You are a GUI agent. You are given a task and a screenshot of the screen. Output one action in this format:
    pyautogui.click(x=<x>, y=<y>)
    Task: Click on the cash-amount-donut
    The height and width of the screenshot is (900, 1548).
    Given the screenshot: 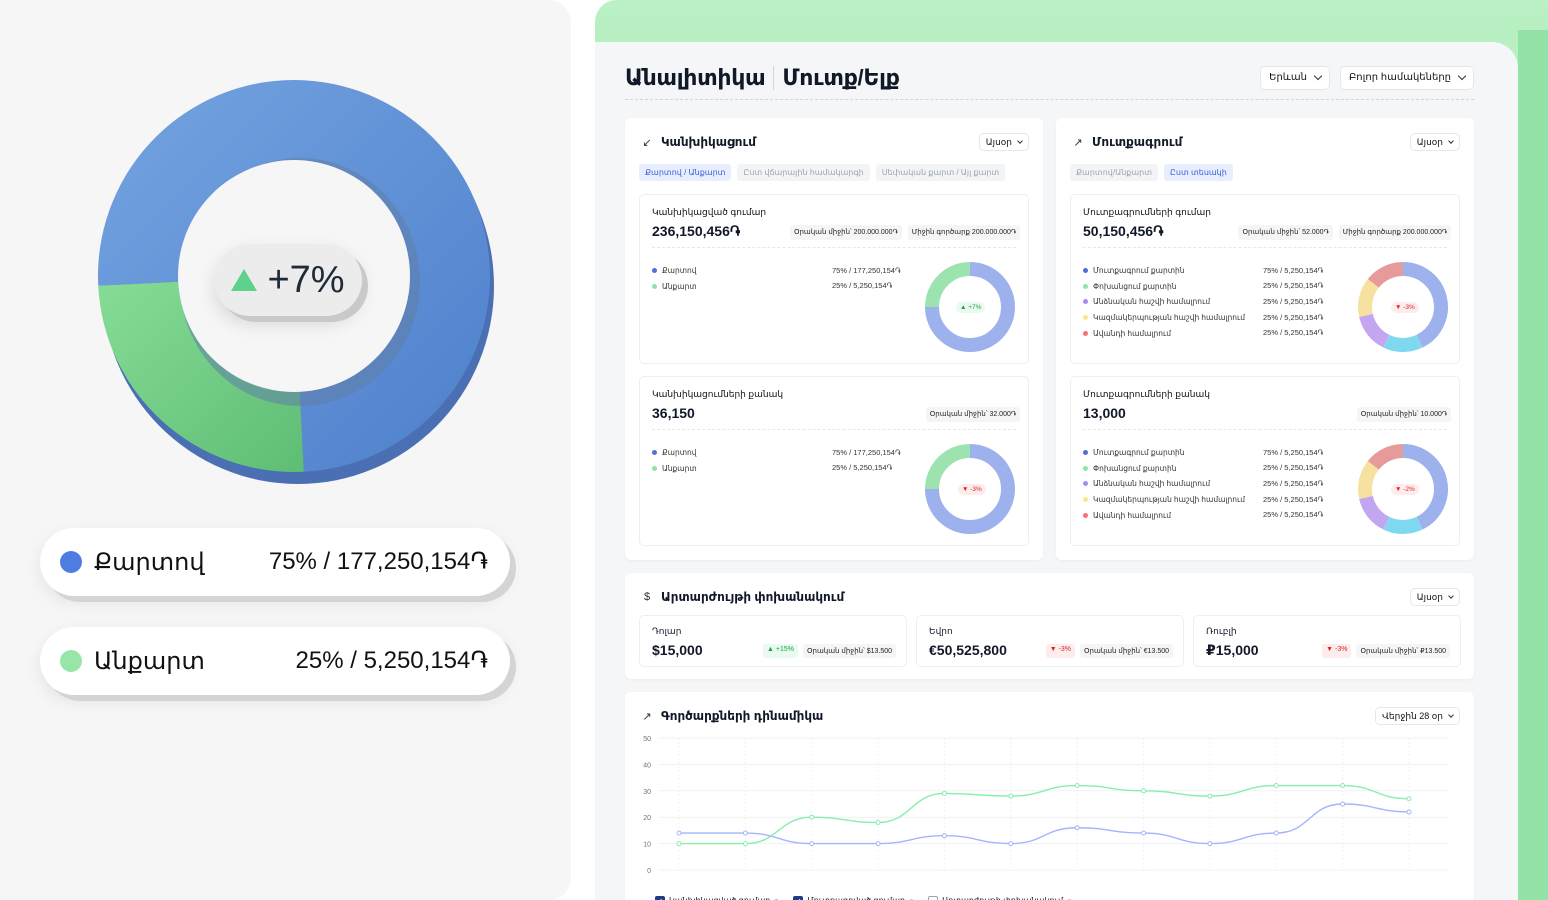 What is the action you would take?
    pyautogui.click(x=970, y=307)
    